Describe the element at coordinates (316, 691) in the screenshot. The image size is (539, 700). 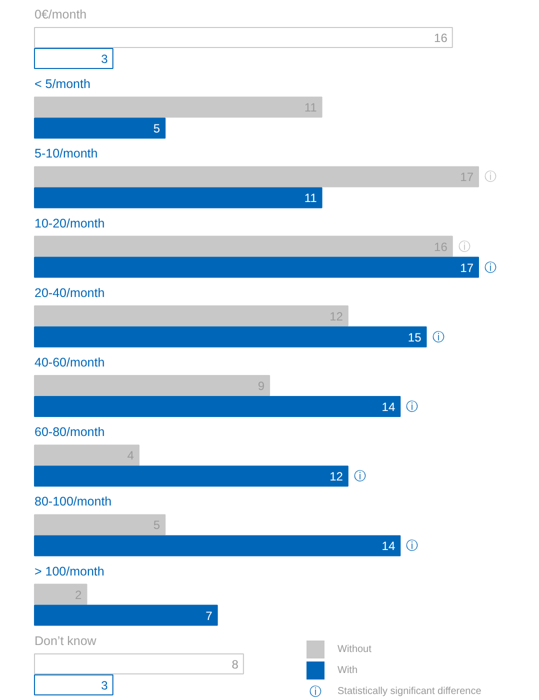
I see `text: ⓘ` at that location.